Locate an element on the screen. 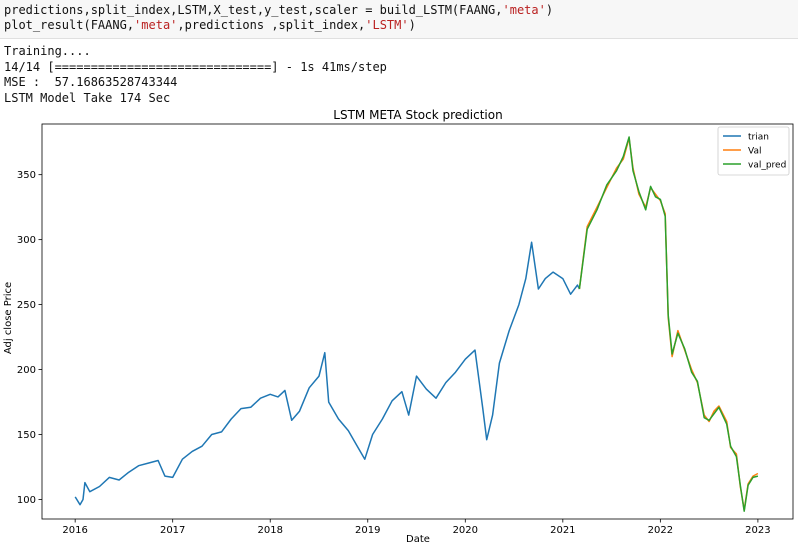 This screenshot has height=552, width=798. x-tick-label: 2022 is located at coordinates (660, 530).